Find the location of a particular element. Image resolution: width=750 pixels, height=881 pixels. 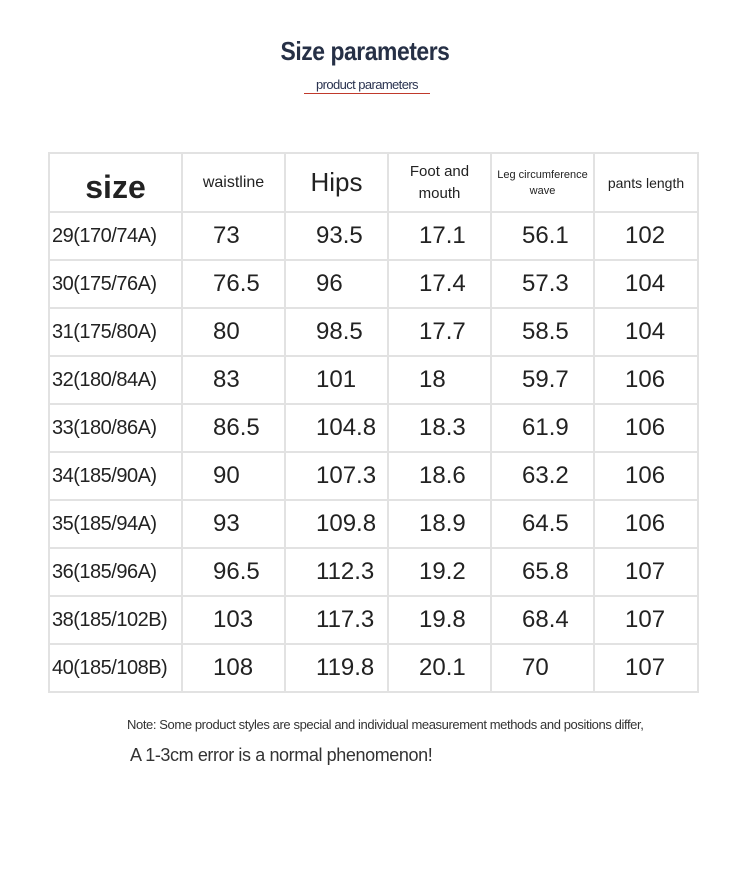

table-cell: 108 is located at coordinates (233, 668).